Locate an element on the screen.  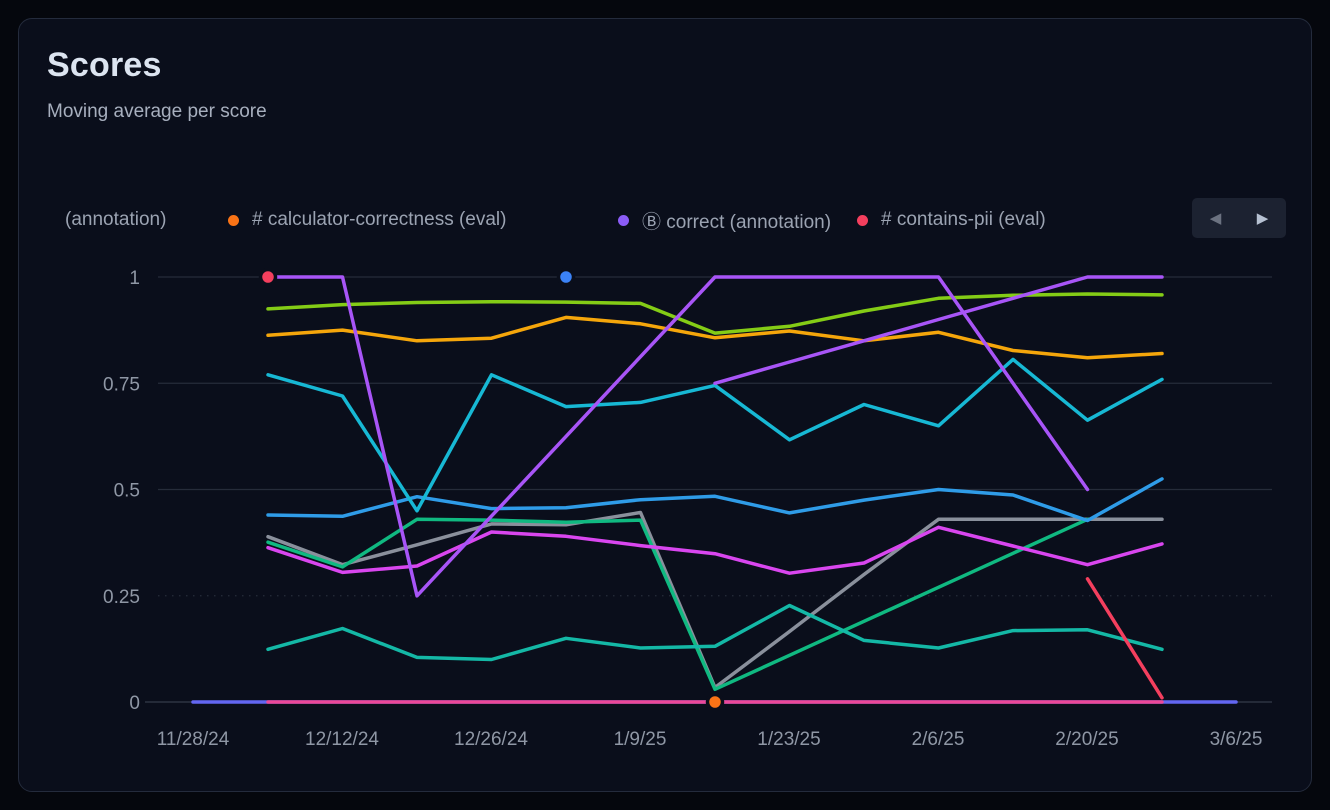
series-line-series-emerald is located at coordinates (678, 604).